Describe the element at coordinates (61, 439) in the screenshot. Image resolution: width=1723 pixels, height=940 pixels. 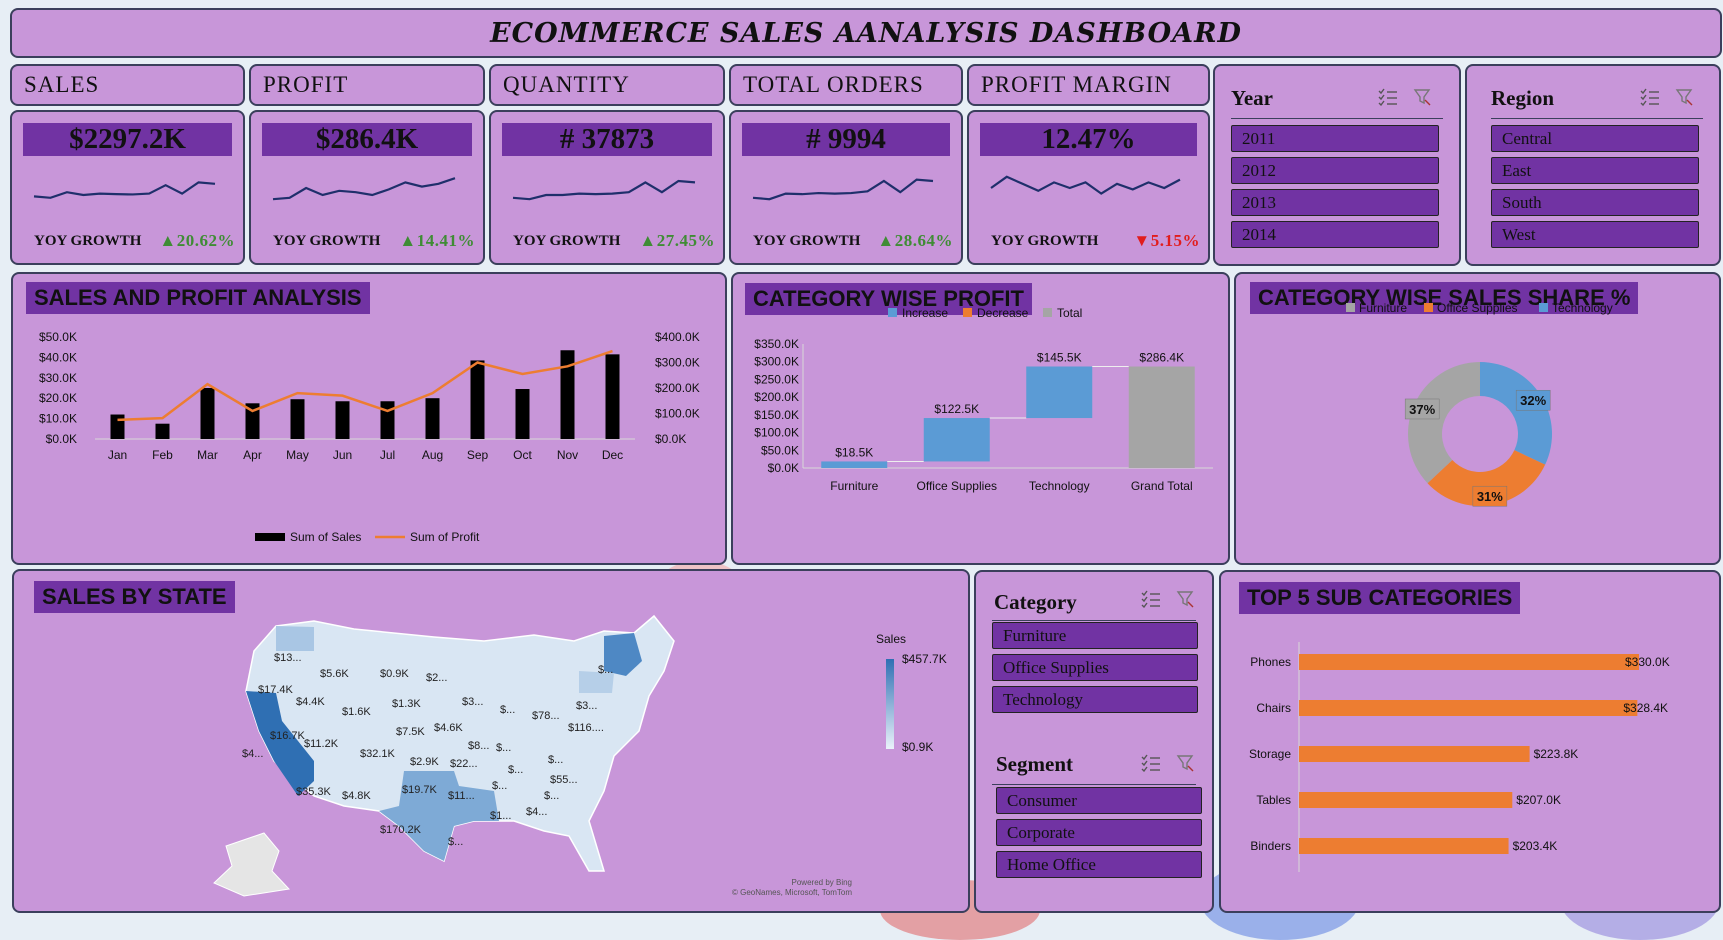
I see `y-left-tick: $0.0K` at that location.